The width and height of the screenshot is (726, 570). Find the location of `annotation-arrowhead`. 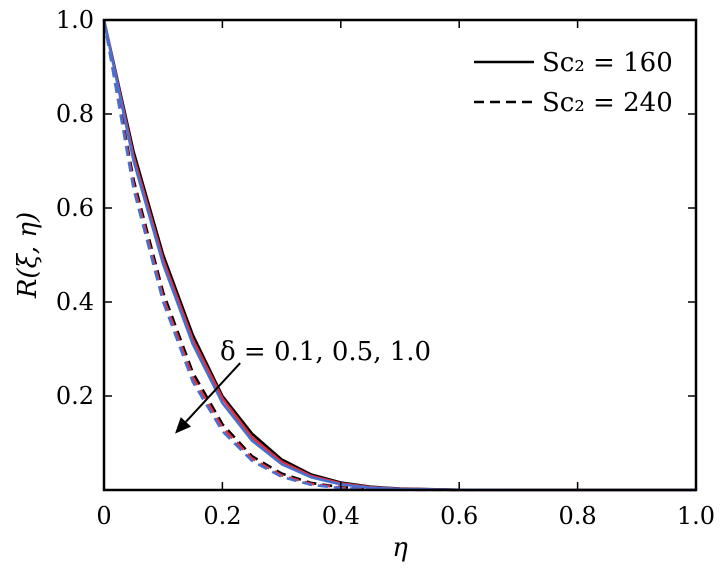

annotation-arrowhead is located at coordinates (183, 425).